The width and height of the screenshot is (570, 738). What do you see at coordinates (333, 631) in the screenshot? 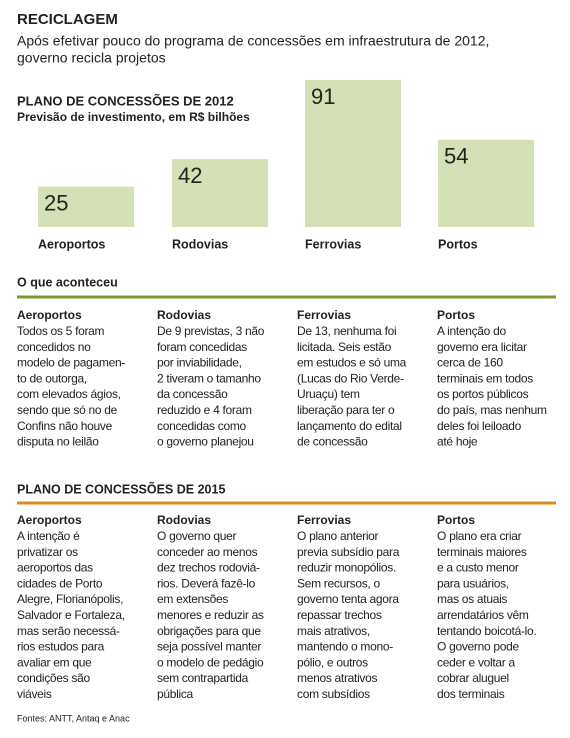
I see `column-text: mais atrativos,` at bounding box center [333, 631].